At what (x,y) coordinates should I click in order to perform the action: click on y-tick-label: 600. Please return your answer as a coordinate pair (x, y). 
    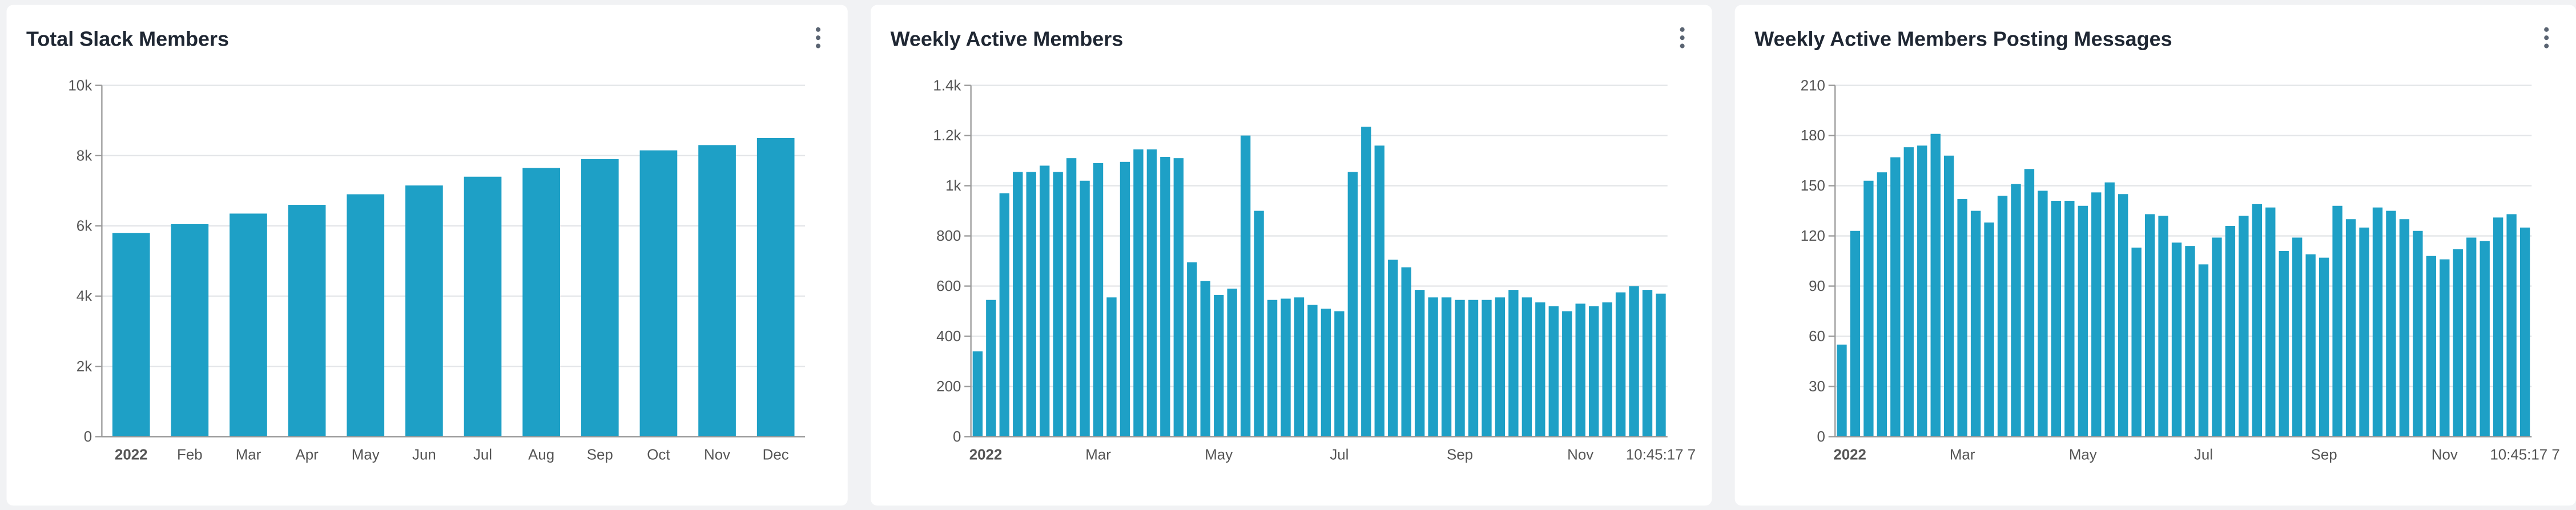
    Looking at the image, I should click on (948, 286).